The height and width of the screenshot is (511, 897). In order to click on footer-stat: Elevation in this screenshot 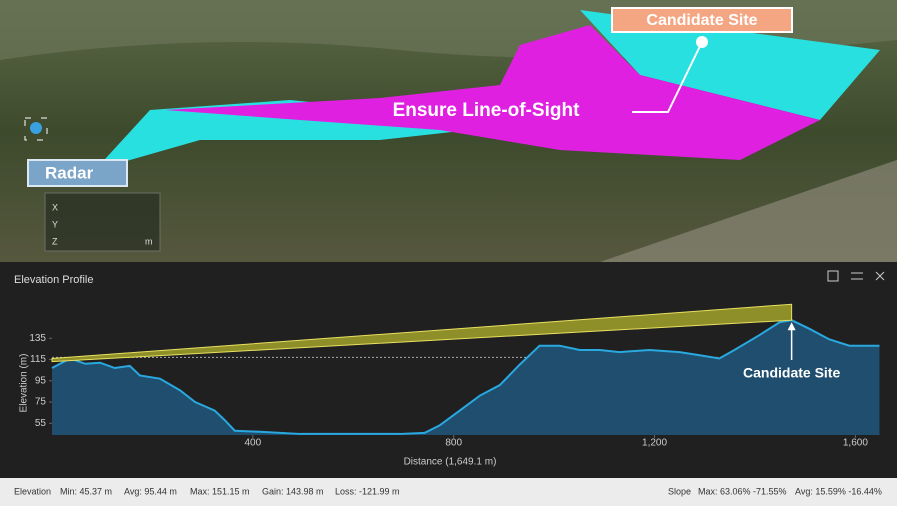, I will do `click(32, 491)`.